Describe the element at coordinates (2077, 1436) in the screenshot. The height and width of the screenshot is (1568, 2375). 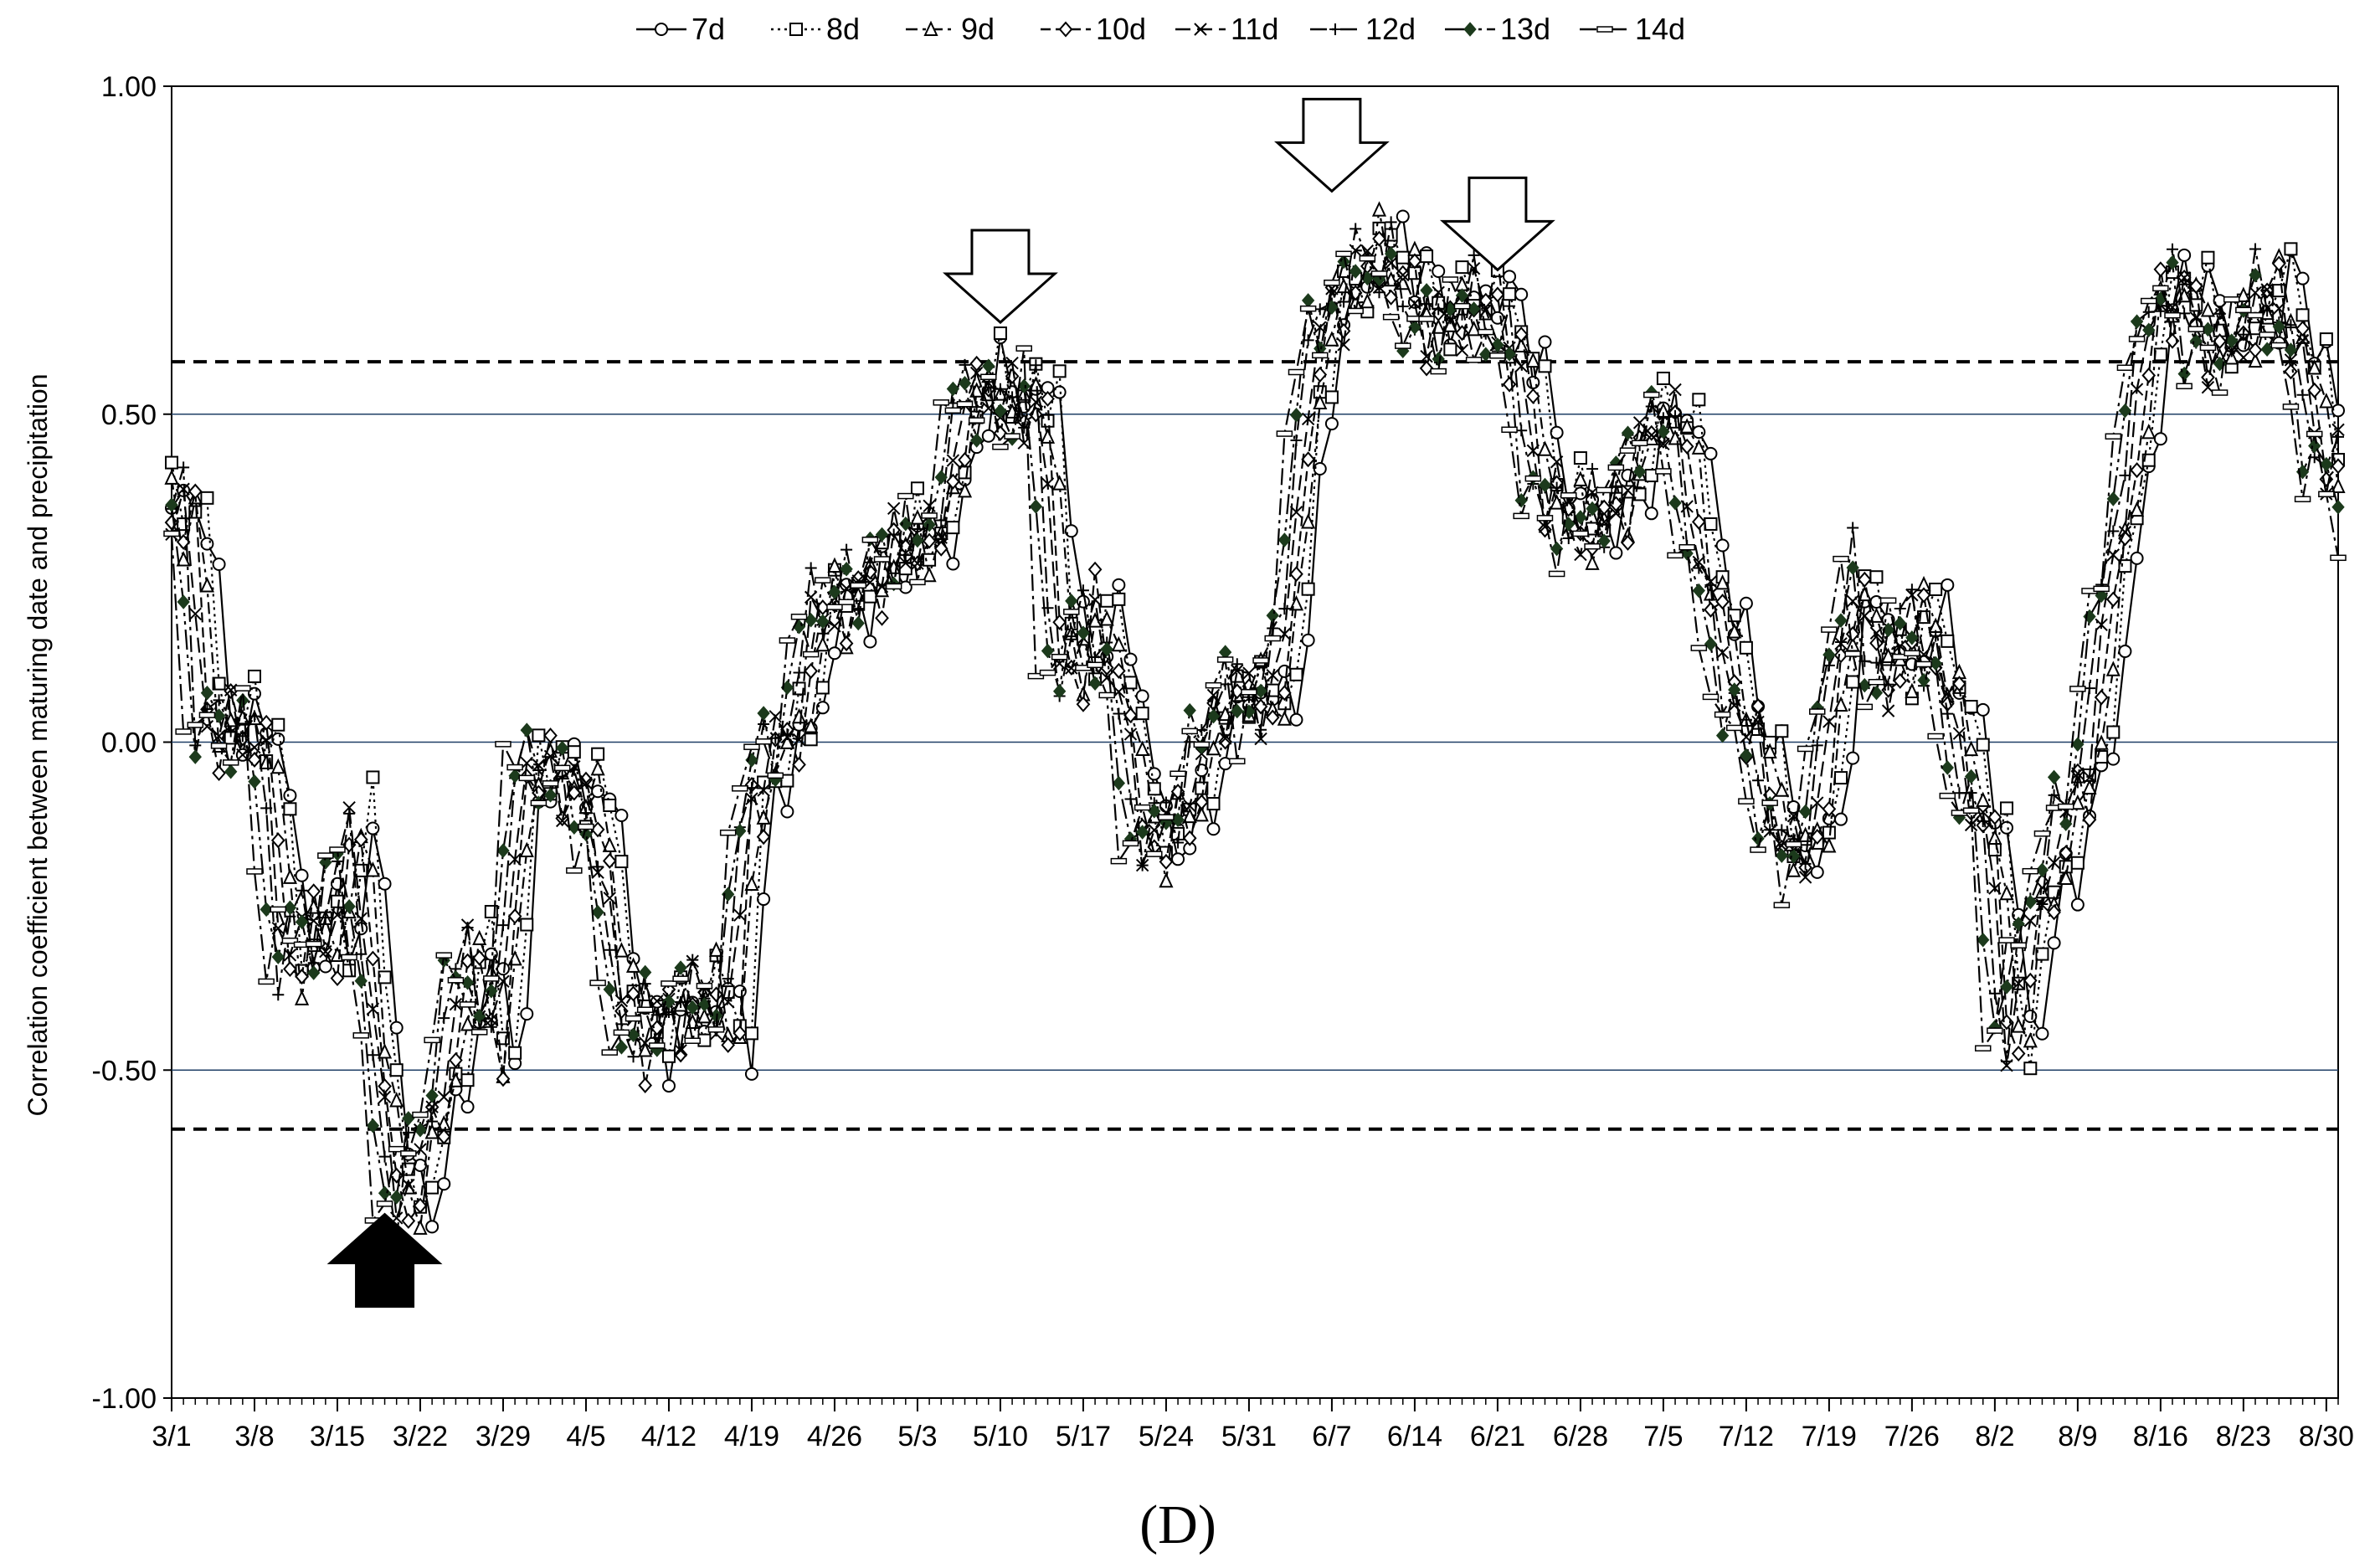
I see `x-tick-label: 8/9` at that location.